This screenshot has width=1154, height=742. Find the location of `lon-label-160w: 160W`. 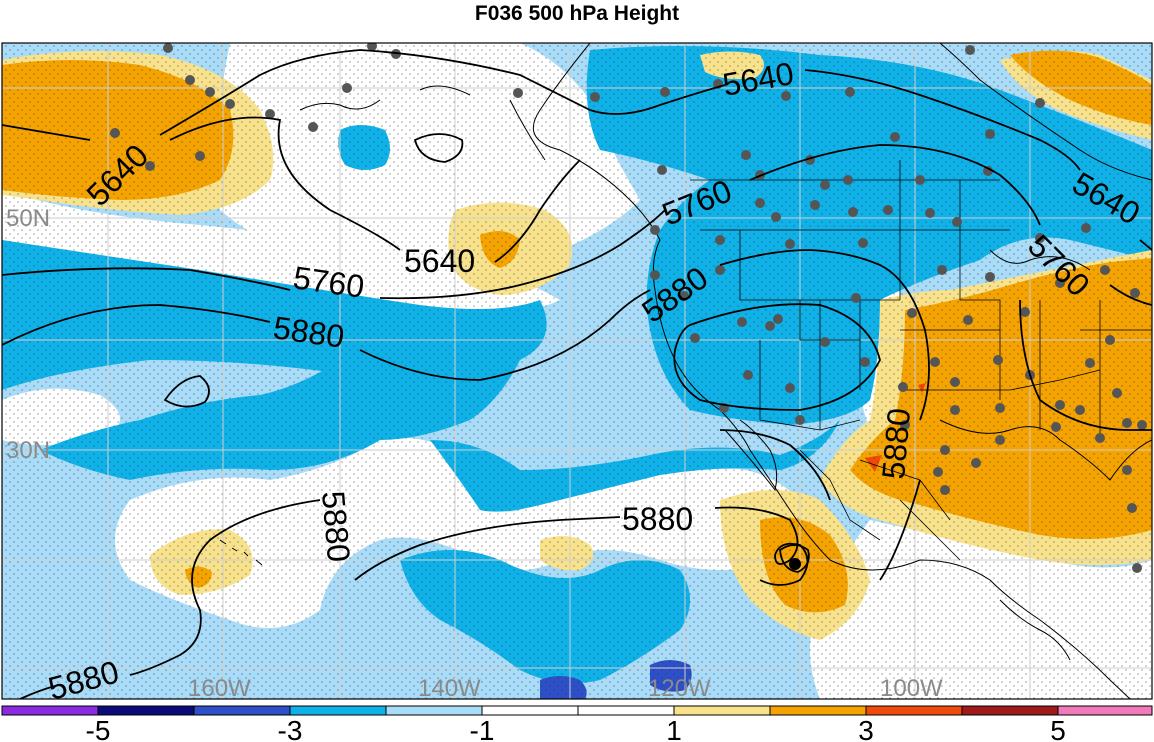

lon-label-160w: 160W is located at coordinates (219, 688).